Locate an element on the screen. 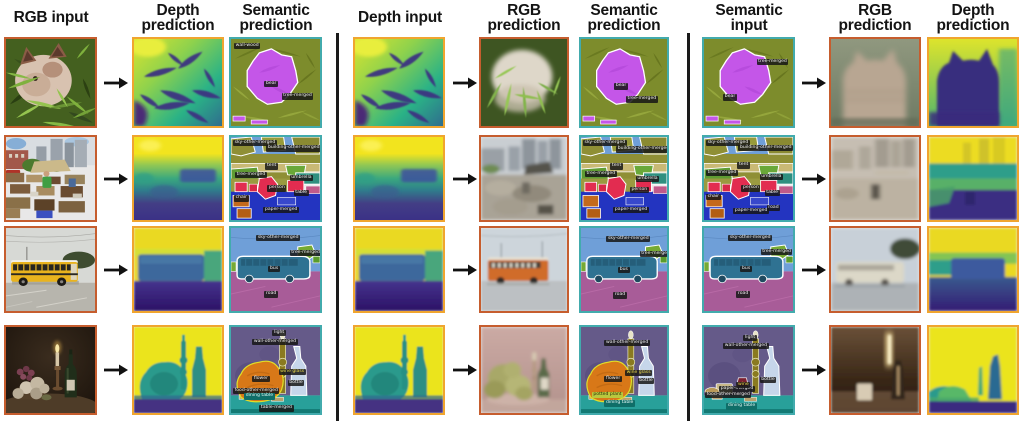 This screenshot has width=1024, height=421. image-g1-r1-depth-prediction is located at coordinates (178, 82).